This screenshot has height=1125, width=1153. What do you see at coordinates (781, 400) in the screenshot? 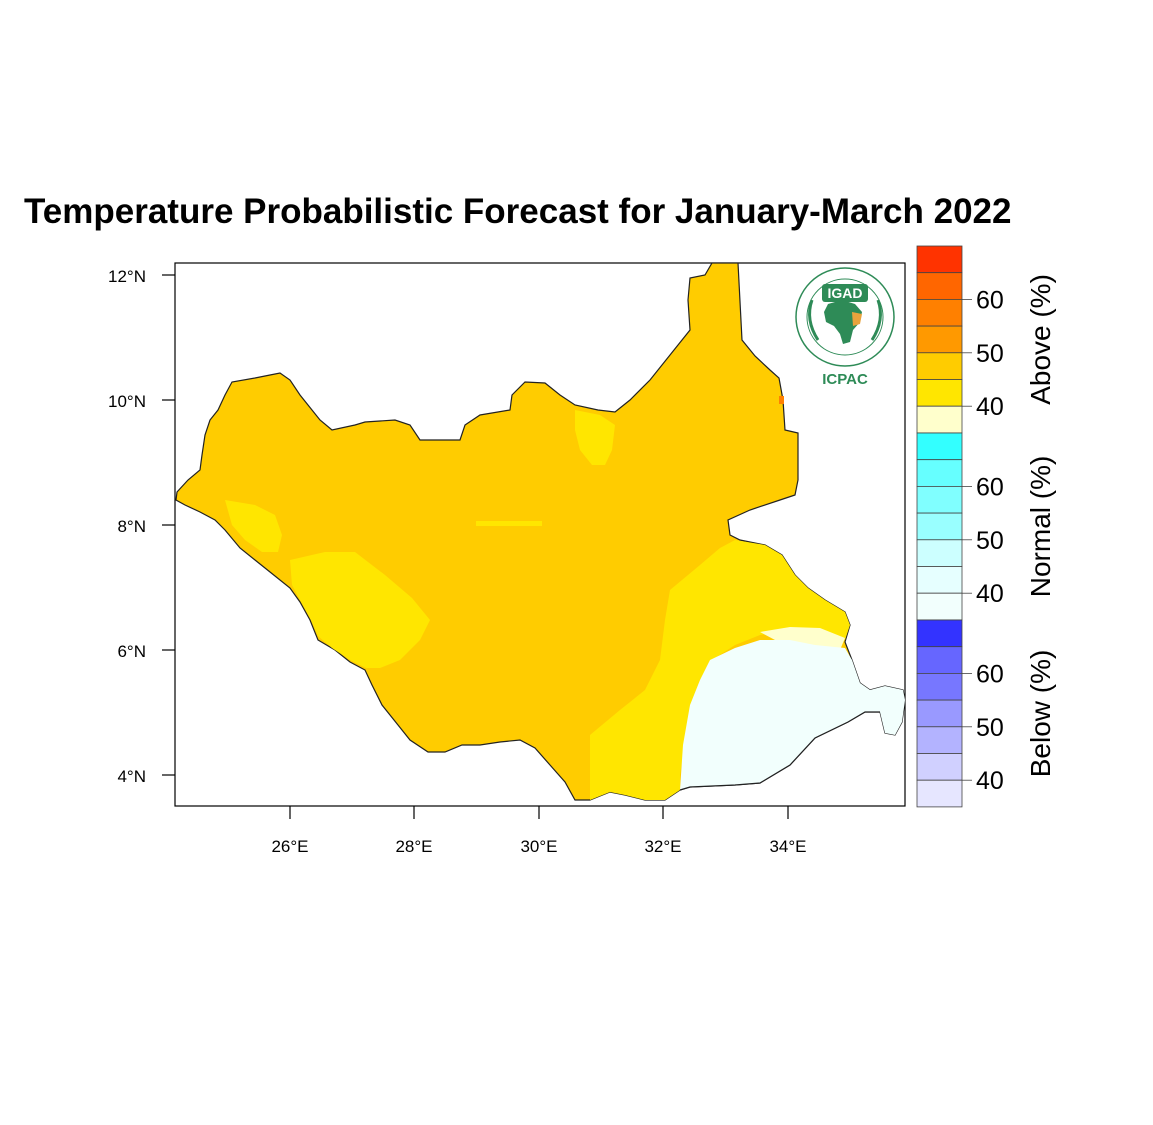
I see `orange-pixel` at bounding box center [781, 400].